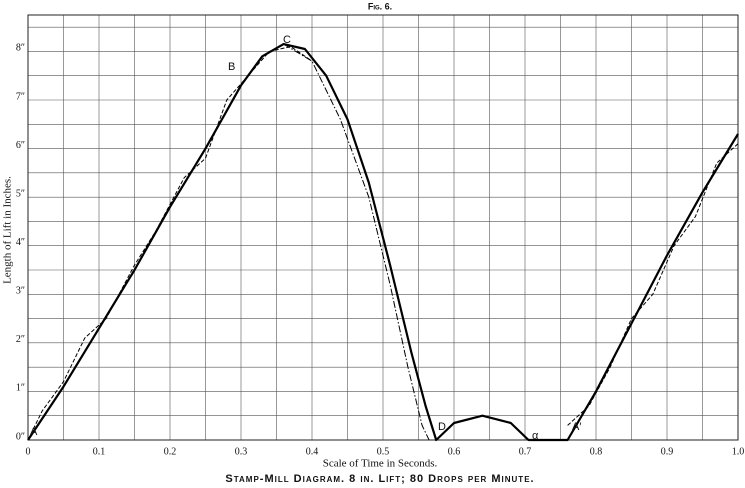  What do you see at coordinates (312, 451) in the screenshot?
I see `x-tick-label: 0.4` at bounding box center [312, 451].